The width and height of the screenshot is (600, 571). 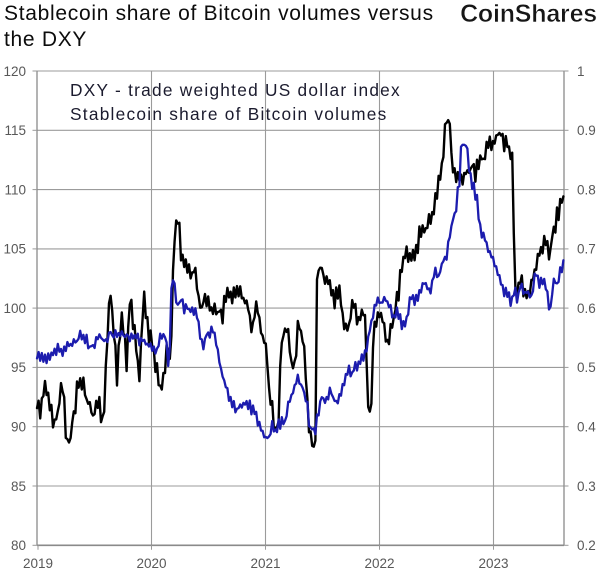 What do you see at coordinates (18, 486) in the screenshot?
I see `svg-text: 85` at bounding box center [18, 486].